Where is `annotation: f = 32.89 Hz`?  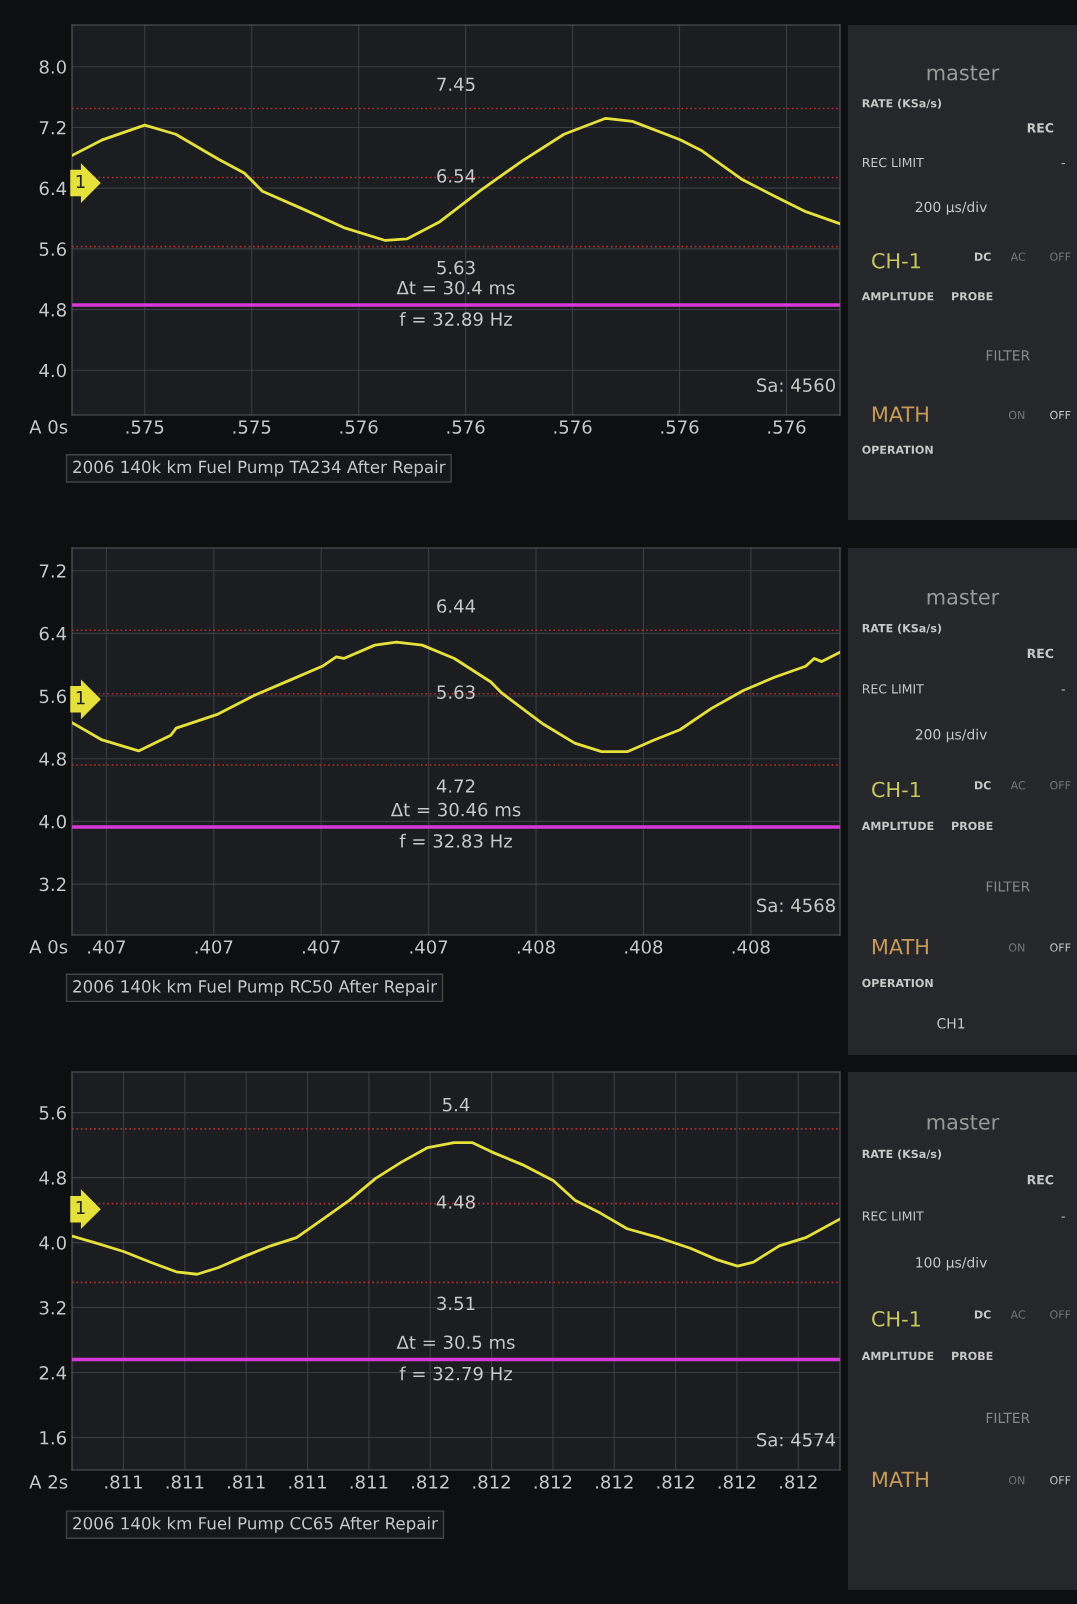
annotation: f = 32.89 Hz is located at coordinates (455, 318).